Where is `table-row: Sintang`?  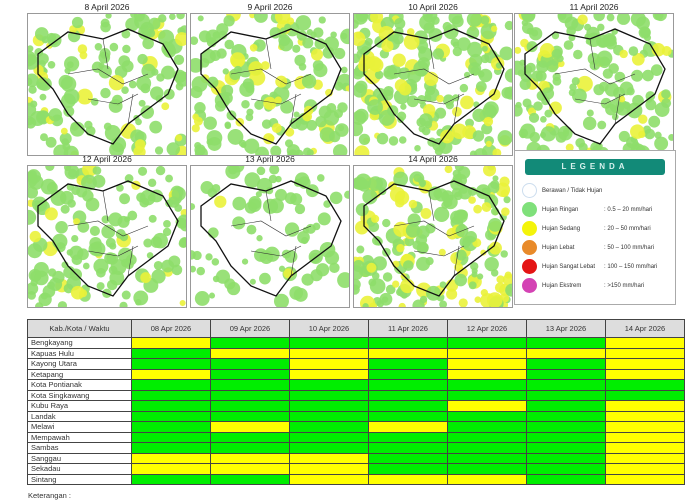 table-row: Sintang is located at coordinates (356, 479).